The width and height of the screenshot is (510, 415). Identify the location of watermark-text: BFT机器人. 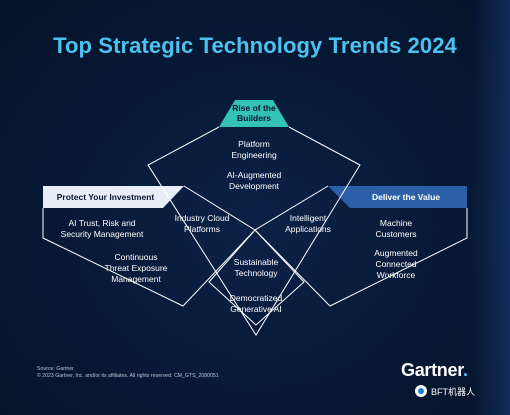
(453, 391).